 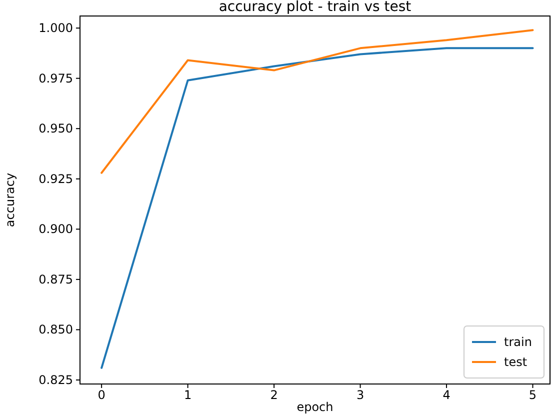 I want to click on chart-title: accuracy plot - train vs test, so click(x=315, y=7).